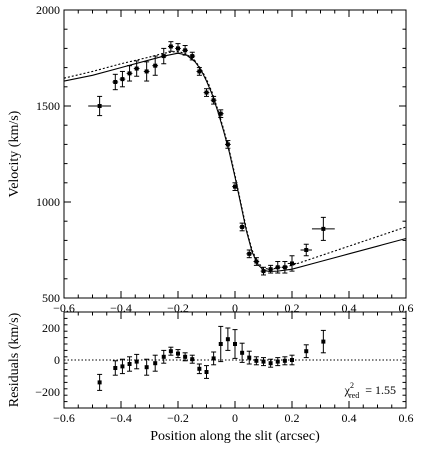 The image size is (422, 452). Describe the element at coordinates (64, 418) in the screenshot. I see `residuals-x-tick-label: −0.6` at that location.